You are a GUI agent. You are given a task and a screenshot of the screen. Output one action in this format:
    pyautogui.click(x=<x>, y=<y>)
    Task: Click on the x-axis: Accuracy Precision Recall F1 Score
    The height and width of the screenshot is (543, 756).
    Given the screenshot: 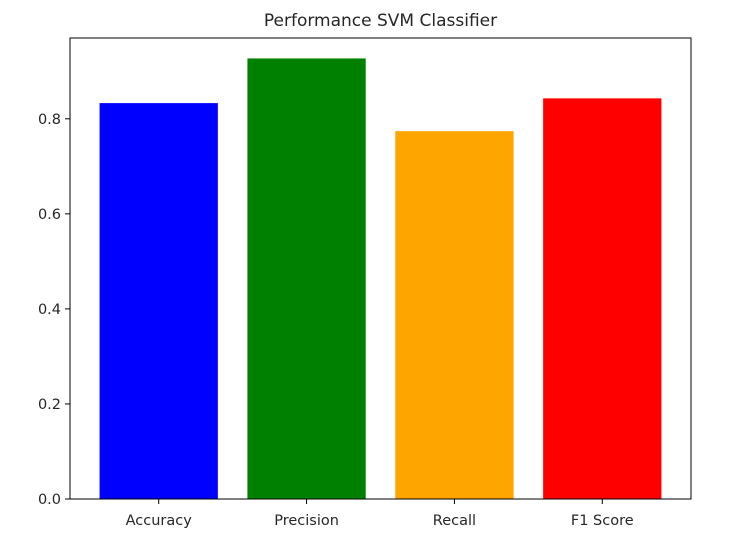 What is the action you would take?
    pyautogui.click(x=380, y=514)
    